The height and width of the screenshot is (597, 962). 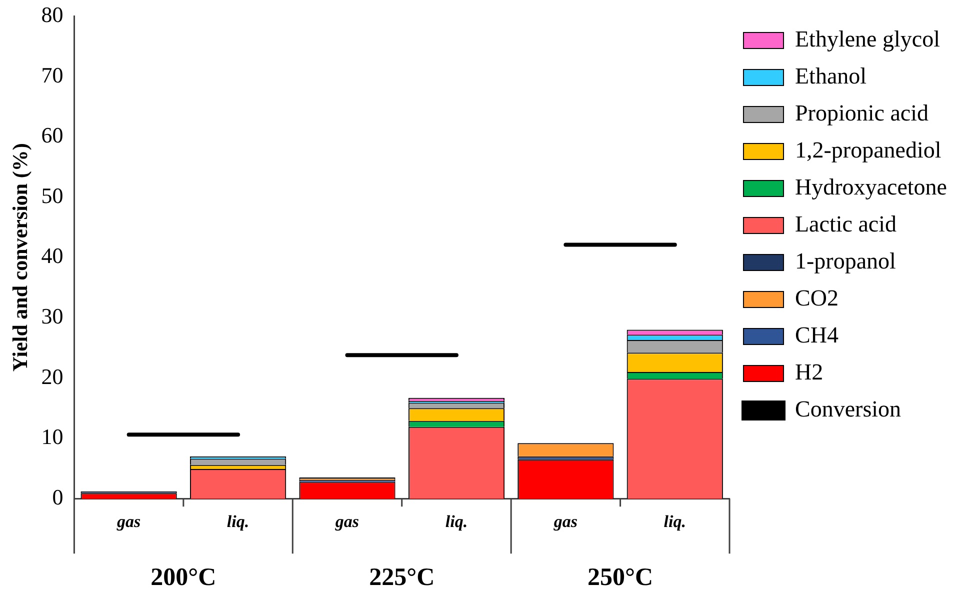 What do you see at coordinates (52, 135) in the screenshot?
I see `y-tick-label: 60` at bounding box center [52, 135].